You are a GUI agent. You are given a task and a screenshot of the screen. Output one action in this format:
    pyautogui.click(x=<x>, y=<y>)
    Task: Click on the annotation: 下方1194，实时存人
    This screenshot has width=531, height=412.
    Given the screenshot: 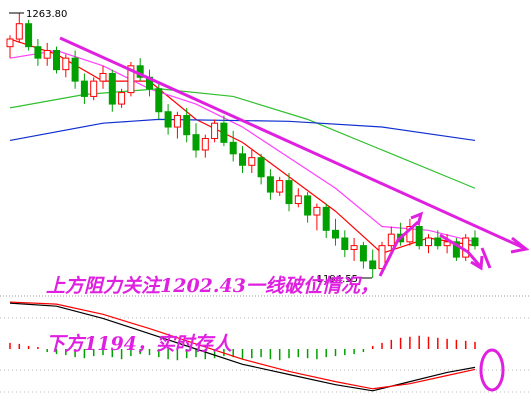 What is the action you would take?
    pyautogui.click(x=139, y=344)
    